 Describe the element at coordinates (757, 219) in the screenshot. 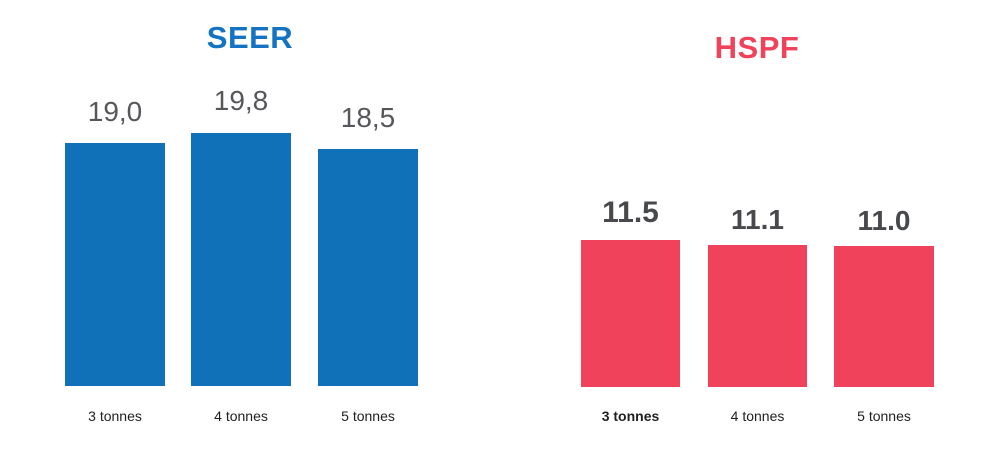

I see `bar-value-label: 11.1` at that location.